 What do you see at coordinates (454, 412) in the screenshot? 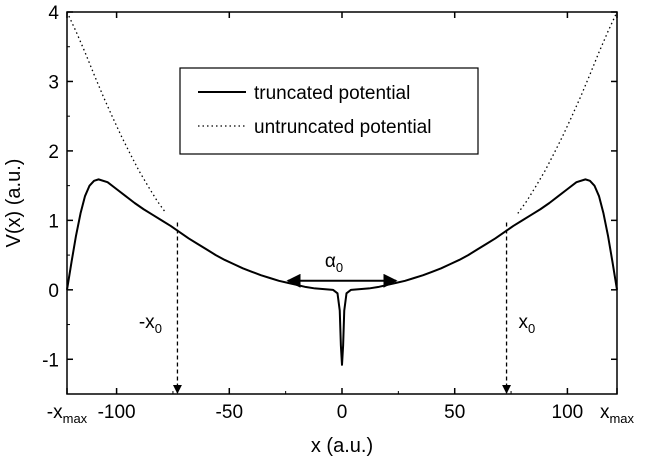
I see `x-tick-label-4: 50` at bounding box center [454, 412].